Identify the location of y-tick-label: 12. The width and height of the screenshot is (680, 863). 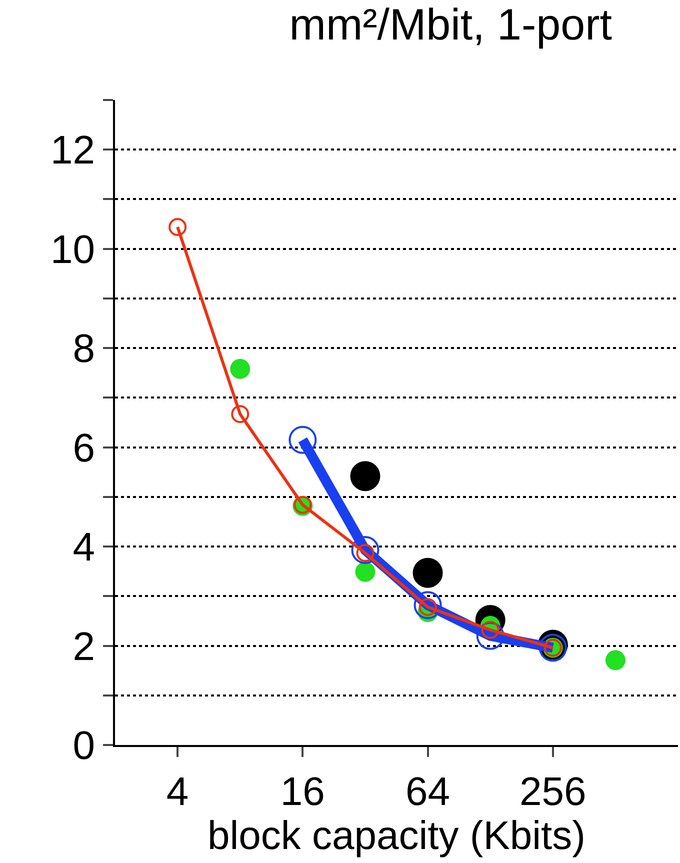
(72, 150).